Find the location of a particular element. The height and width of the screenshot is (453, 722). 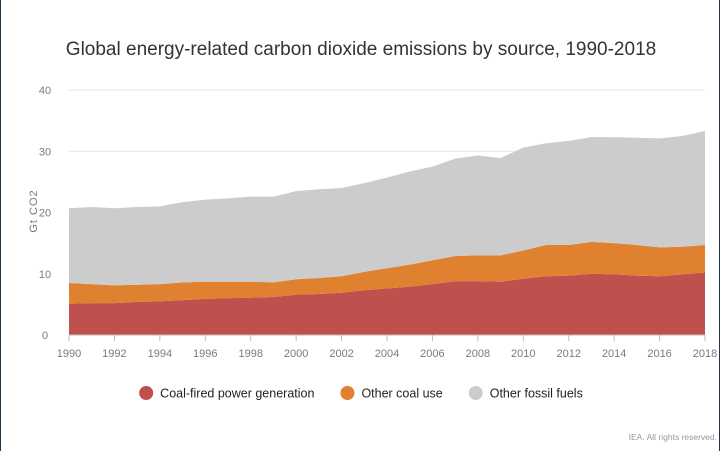

y-tick-label: 40 is located at coordinates (45, 91).